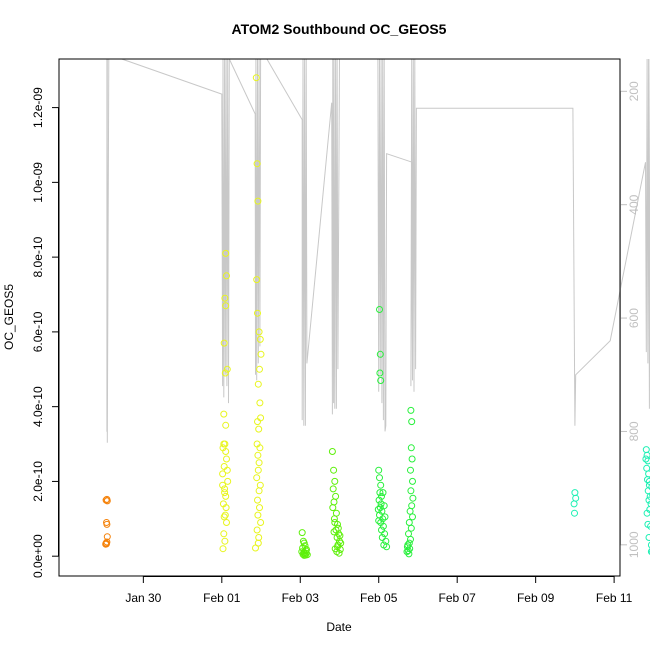 The width and height of the screenshot is (650, 650). What do you see at coordinates (339, 627) in the screenshot?
I see `x-axis-label: Date` at bounding box center [339, 627].